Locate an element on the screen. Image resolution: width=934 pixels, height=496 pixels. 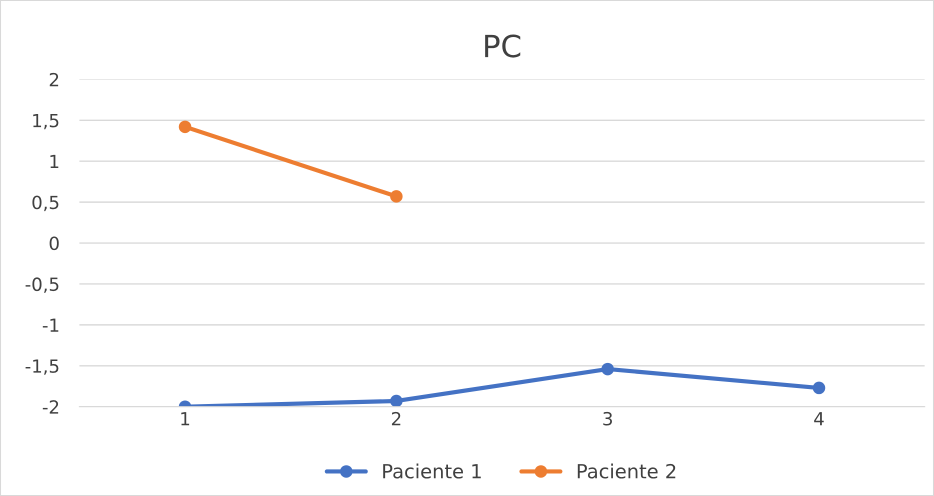
y-tick-label: -1 is located at coordinates (50, 325).